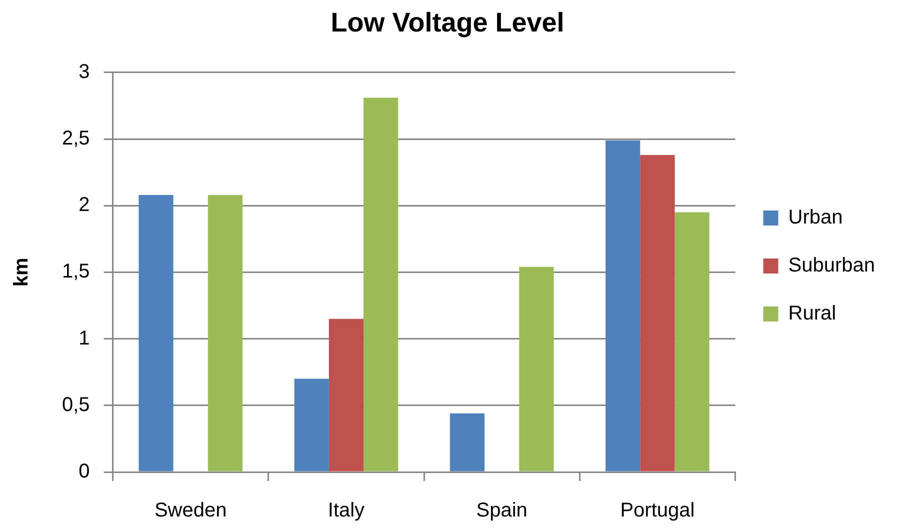 Image resolution: width=905 pixels, height=530 pixels. Describe the element at coordinates (502, 511) in the screenshot. I see `x-tick-label: Spain` at that location.